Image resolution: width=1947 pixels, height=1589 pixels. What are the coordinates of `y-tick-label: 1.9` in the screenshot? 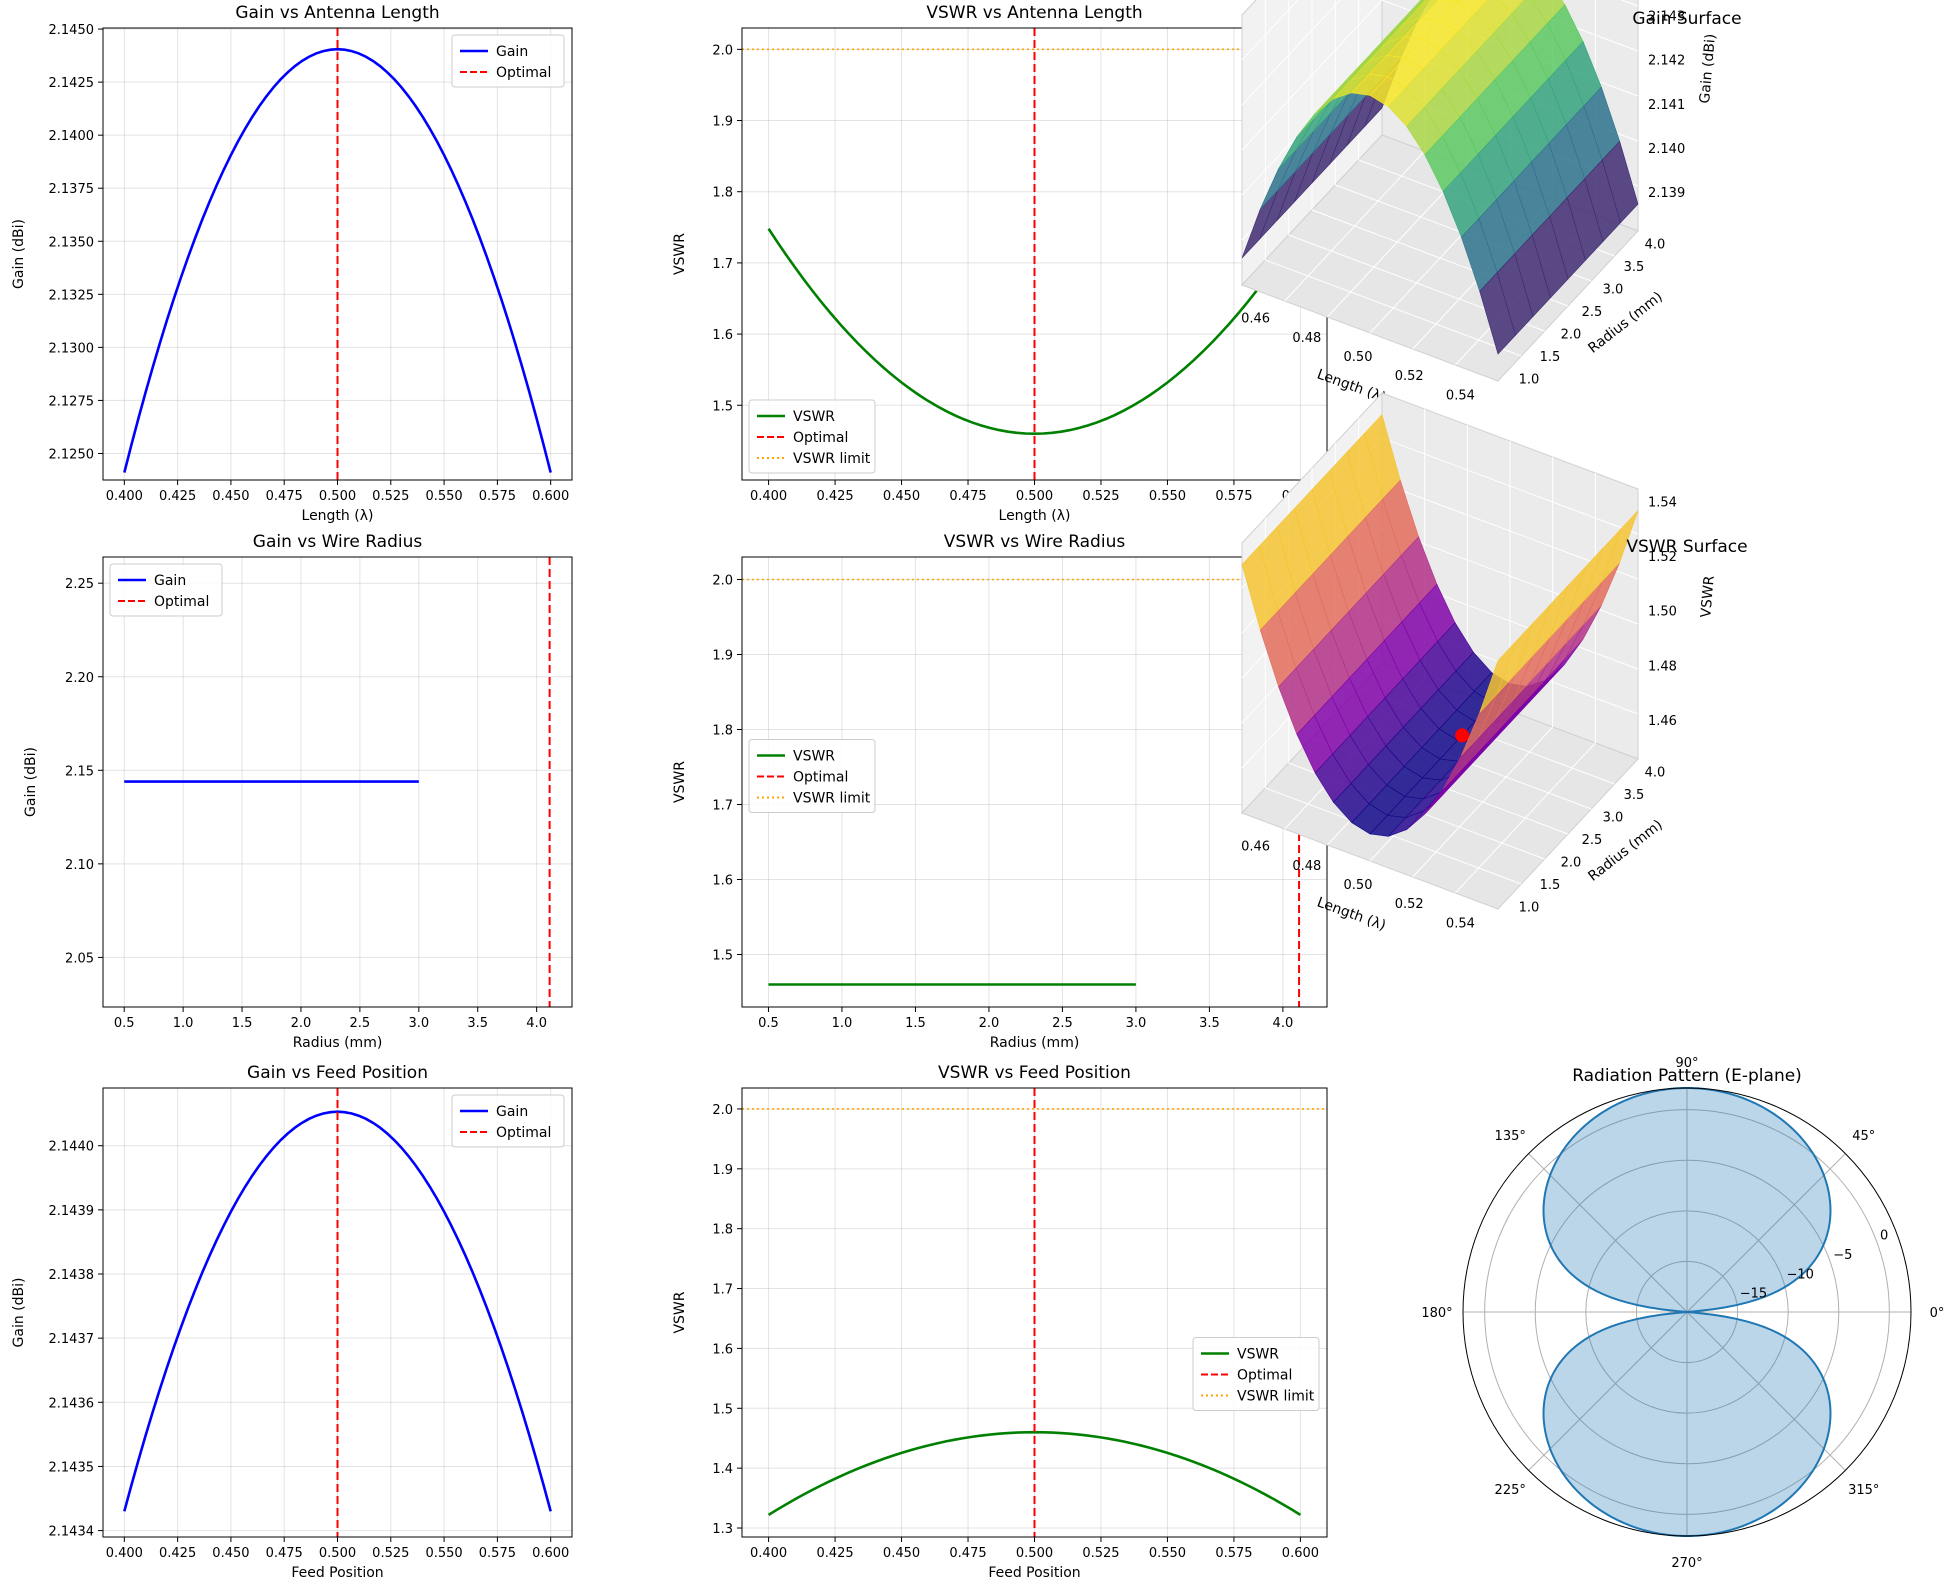 It's located at (722, 122).